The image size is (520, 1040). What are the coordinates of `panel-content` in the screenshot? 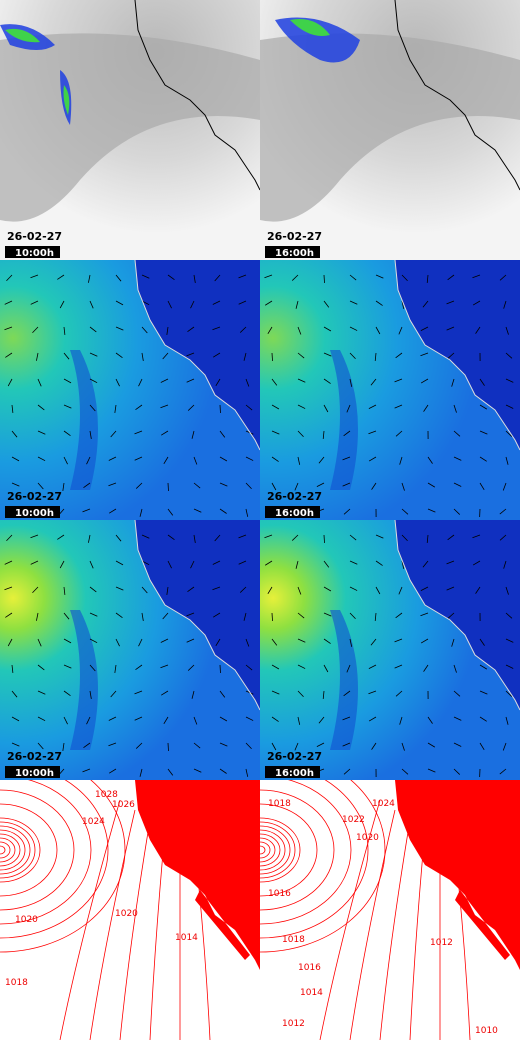 It's located at (130, 910).